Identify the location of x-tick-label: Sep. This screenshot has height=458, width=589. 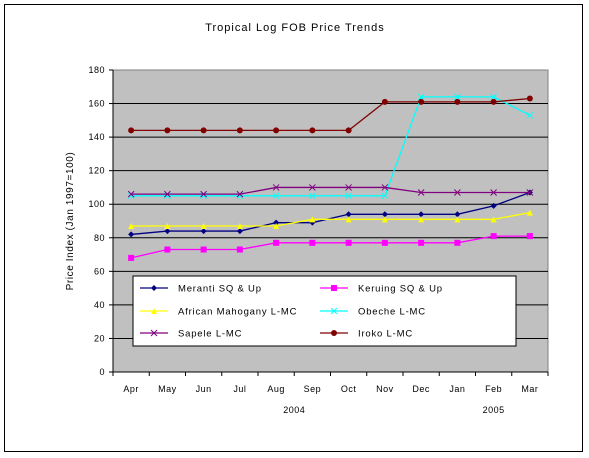
(313, 389).